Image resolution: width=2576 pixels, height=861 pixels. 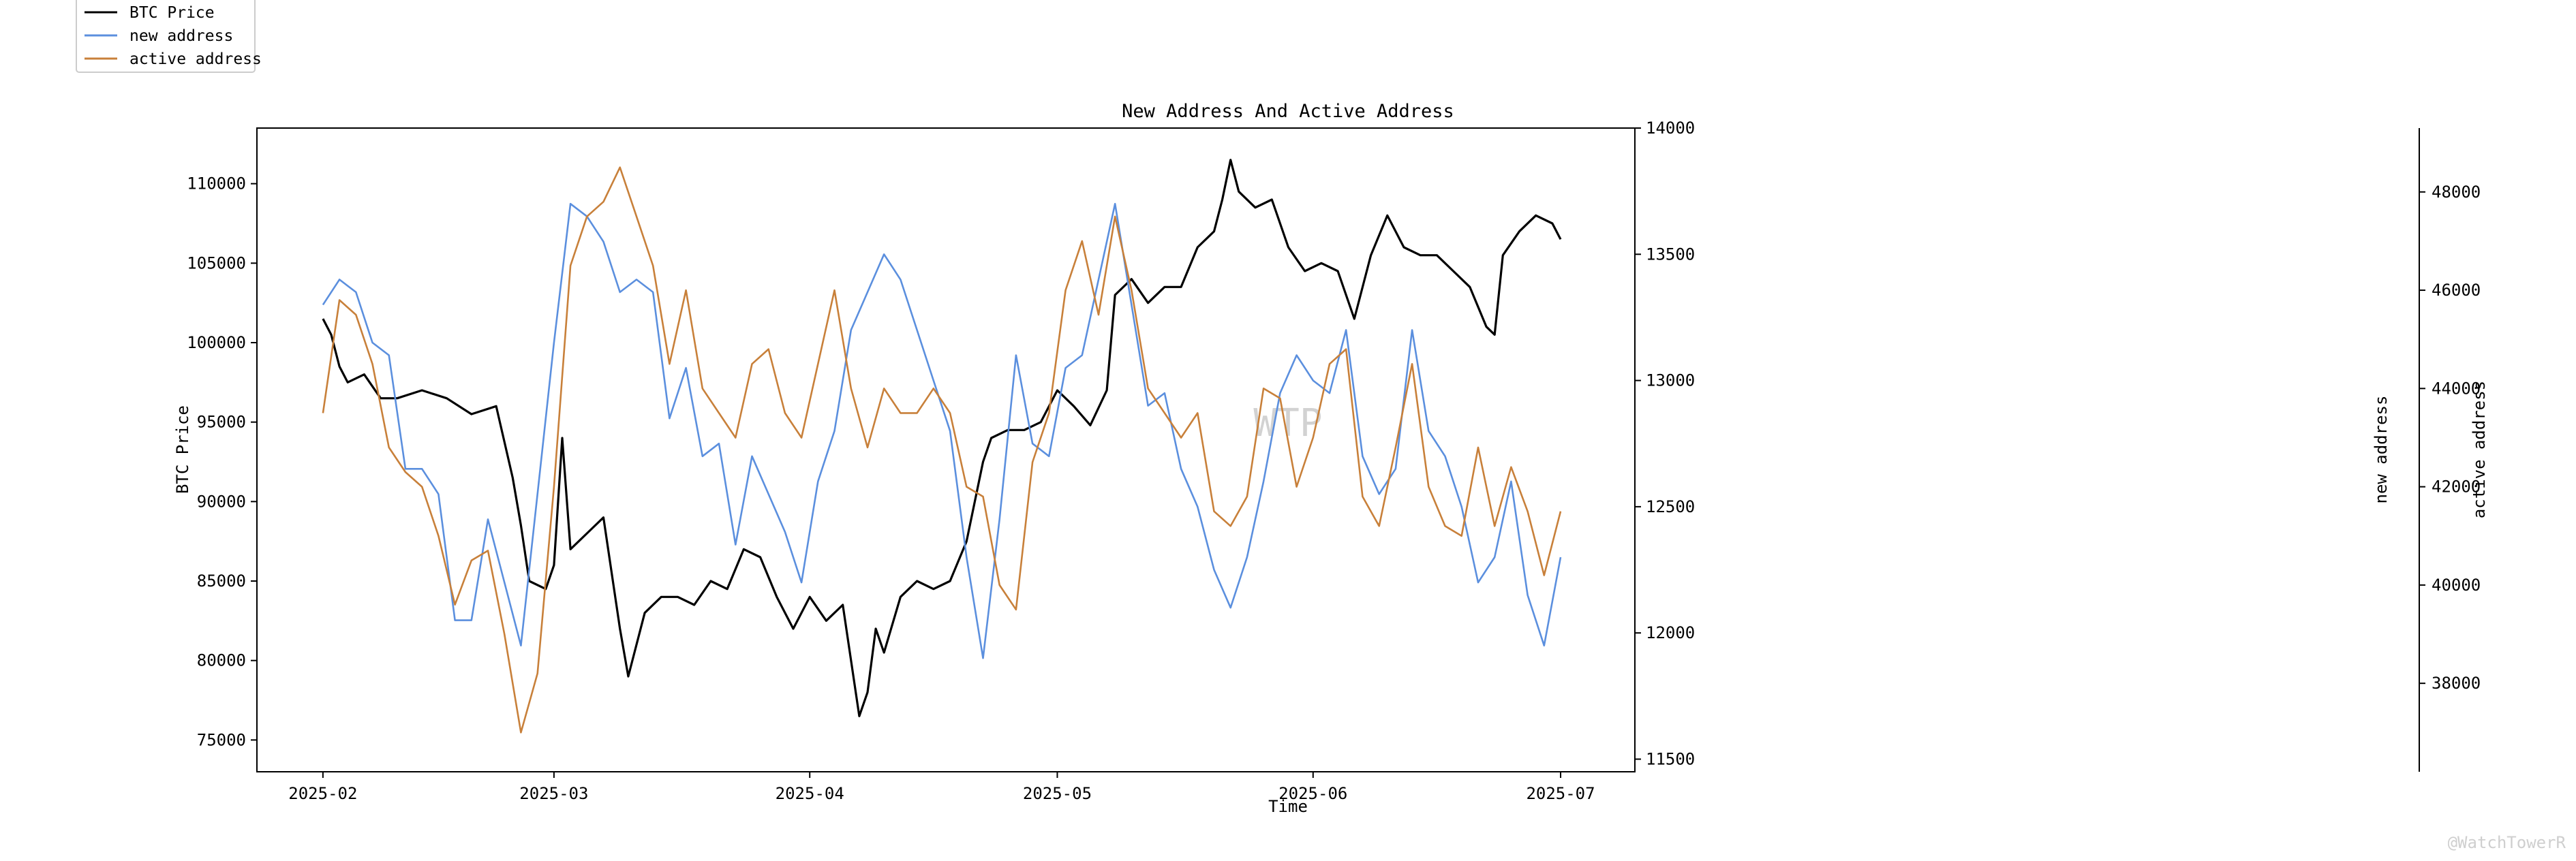 I want to click on y-tick-label-active-address: 46000, so click(x=2456, y=290).